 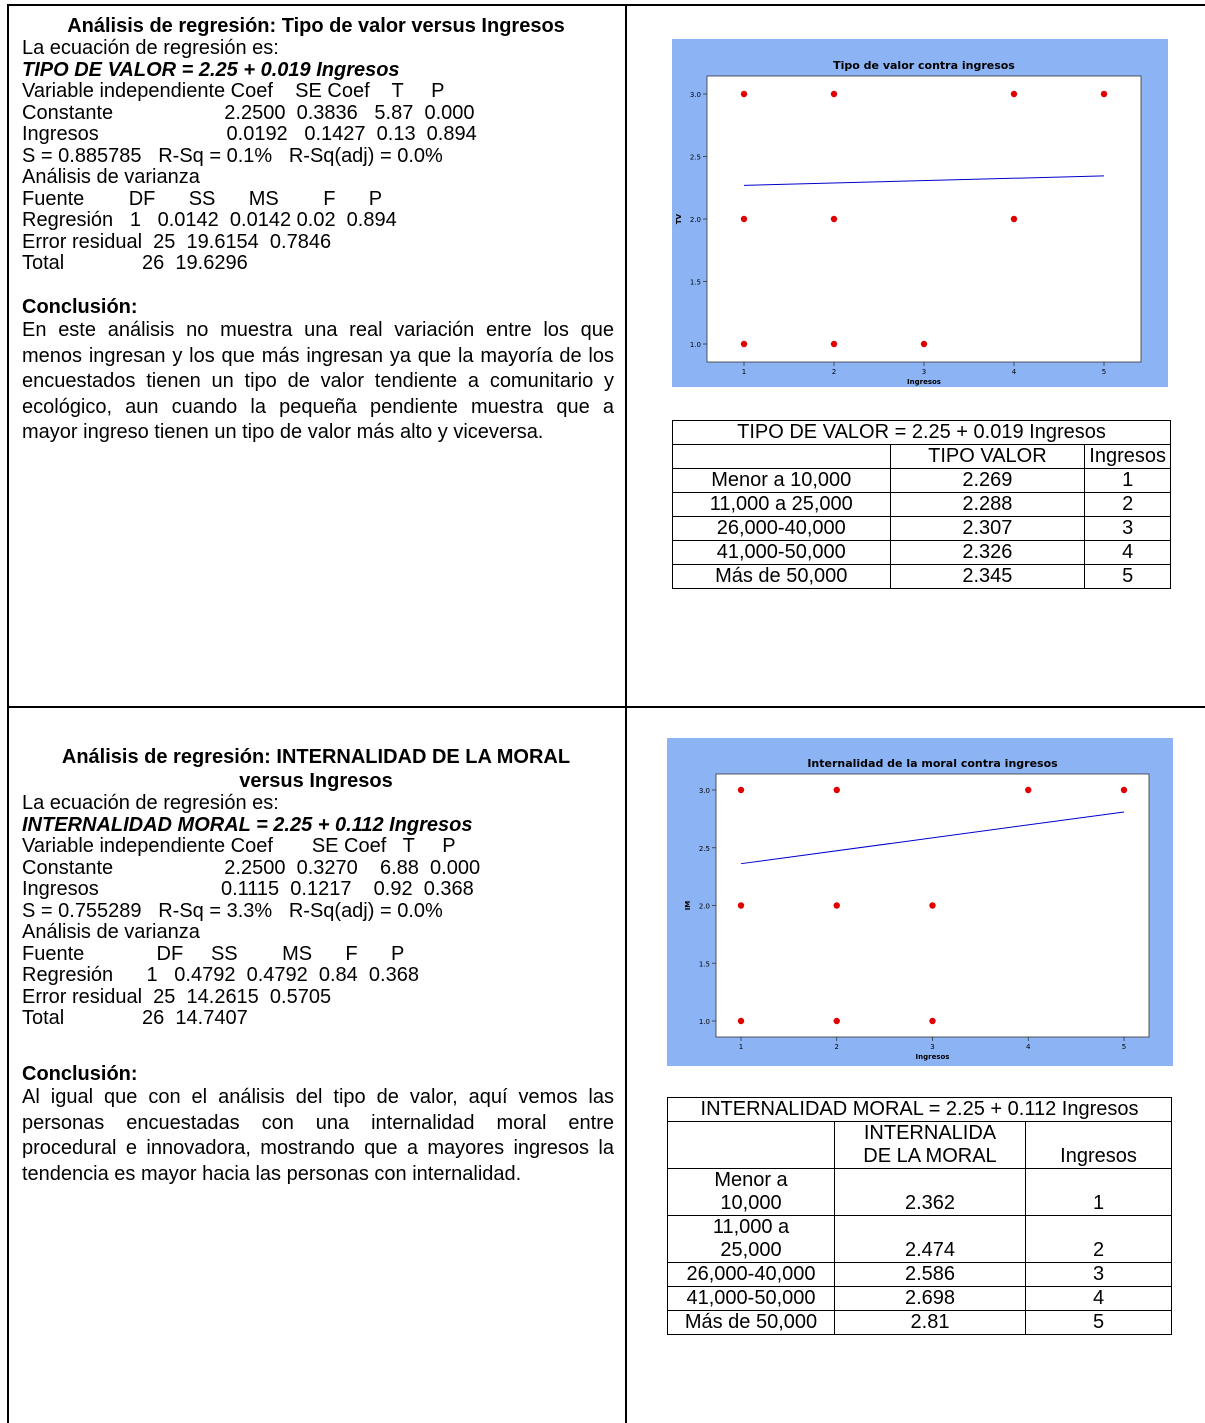 What do you see at coordinates (209, 220) in the screenshot?
I see `stats-line: Regresión 1 0.0142 0.0142 0.02 0.894` at bounding box center [209, 220].